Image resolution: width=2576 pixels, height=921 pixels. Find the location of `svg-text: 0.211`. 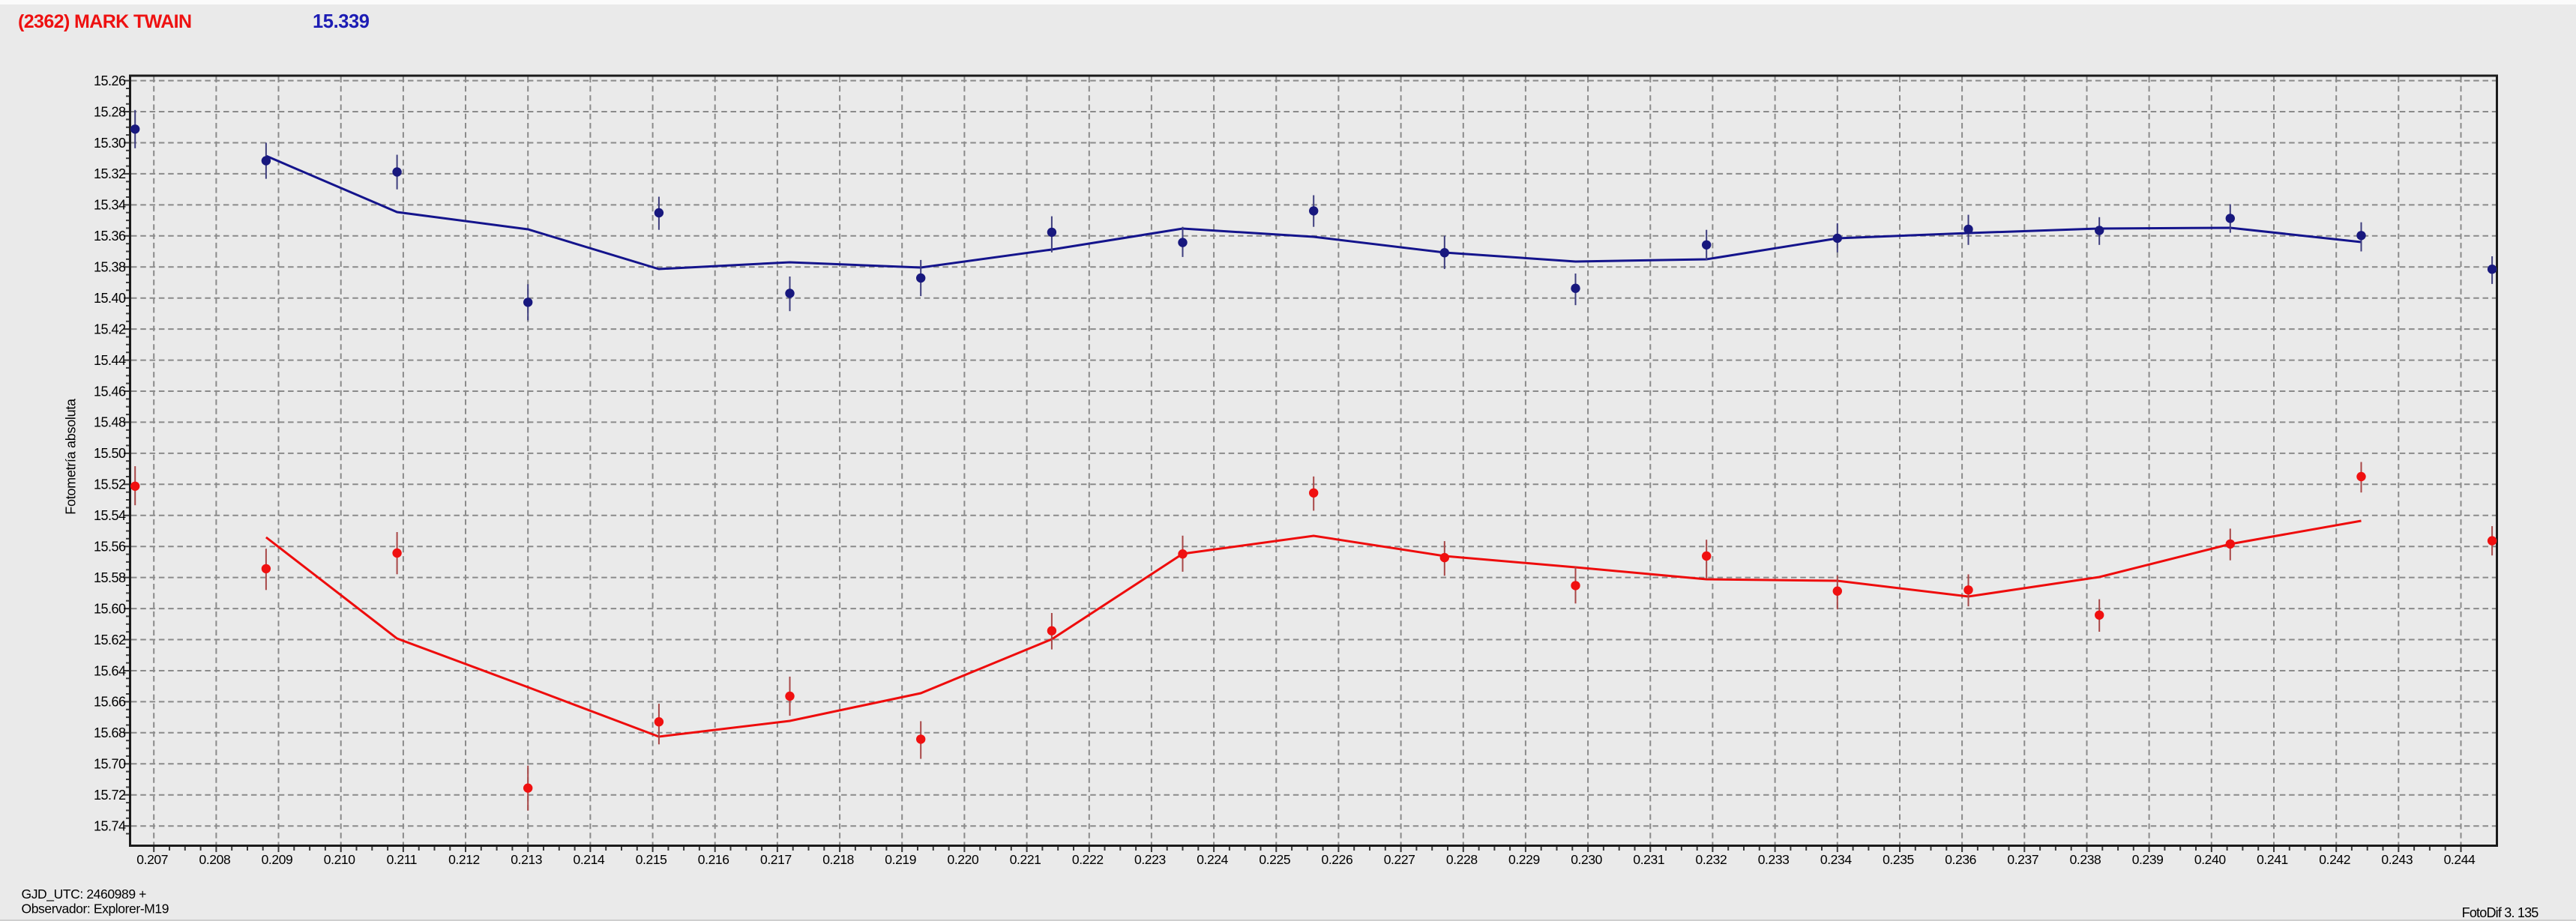

svg-text: 0.211 is located at coordinates (403, 859).